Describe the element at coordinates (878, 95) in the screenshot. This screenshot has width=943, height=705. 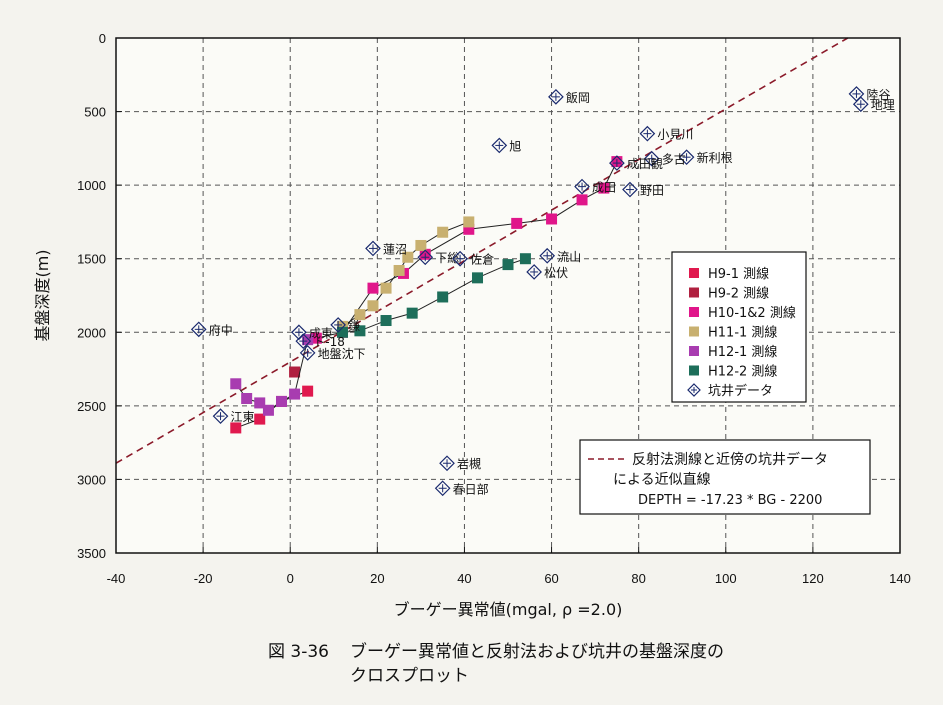
I see `well-label: 陸谷` at that location.